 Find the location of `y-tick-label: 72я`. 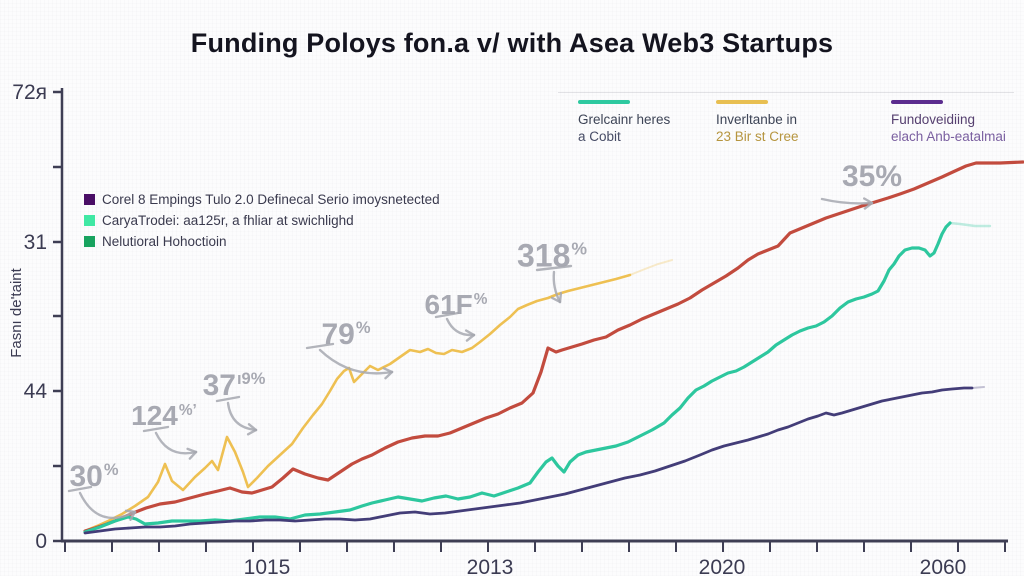

y-tick-label: 72я is located at coordinates (29, 92).